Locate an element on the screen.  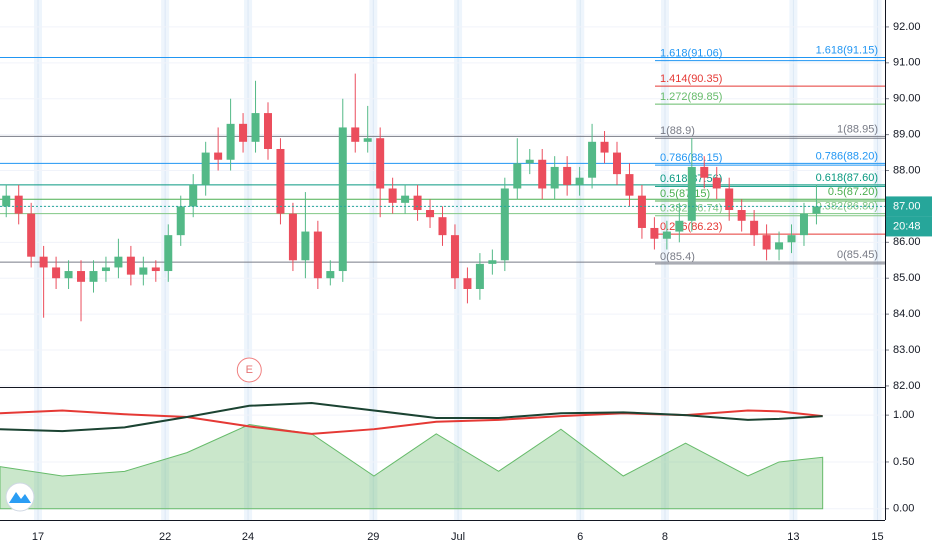
fib-label: 0.5(87.20) is located at coordinates (853, 192).